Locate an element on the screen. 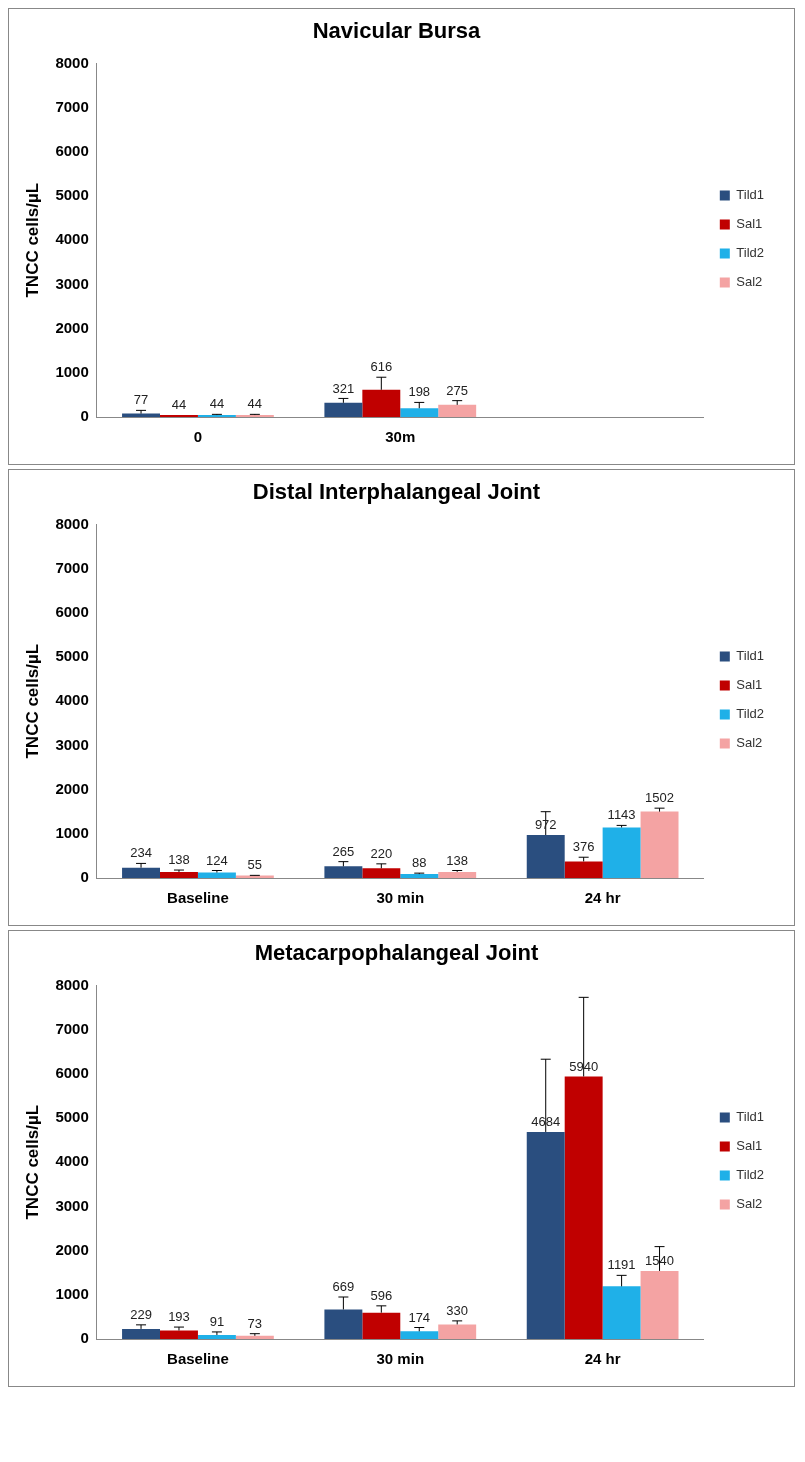 This screenshot has width=805, height=1462. data-label: 55 is located at coordinates (255, 865).